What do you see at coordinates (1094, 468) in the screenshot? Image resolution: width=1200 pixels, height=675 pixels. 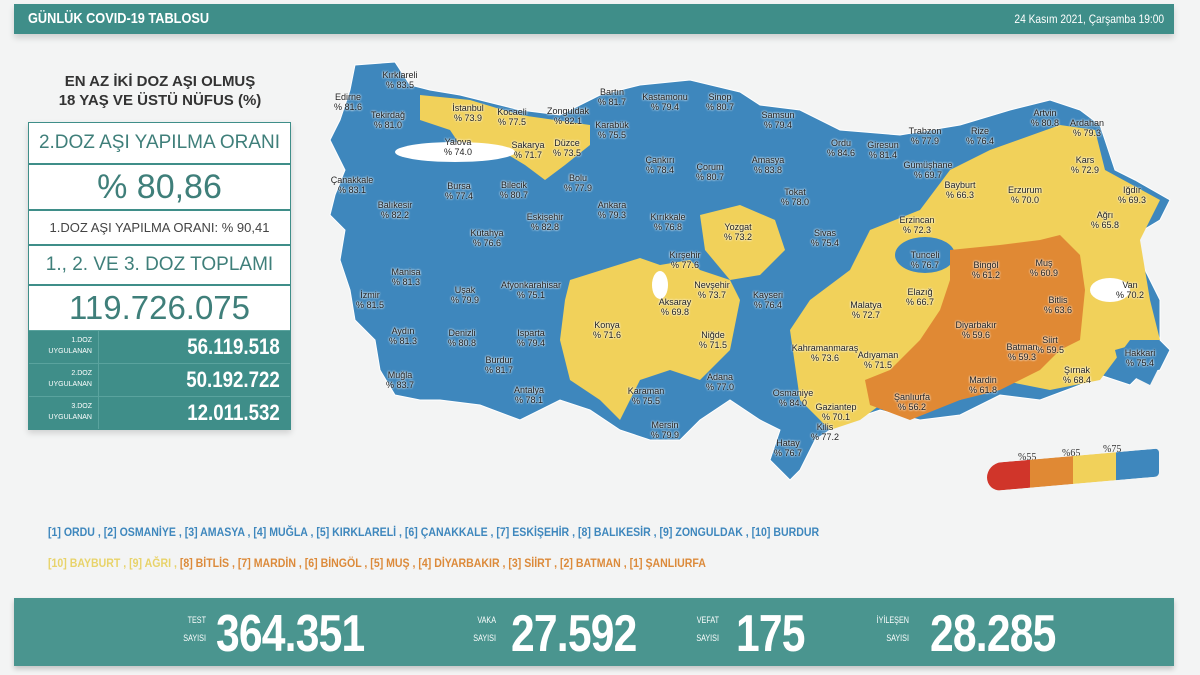 I see `legend-swatch-yellow` at bounding box center [1094, 468].